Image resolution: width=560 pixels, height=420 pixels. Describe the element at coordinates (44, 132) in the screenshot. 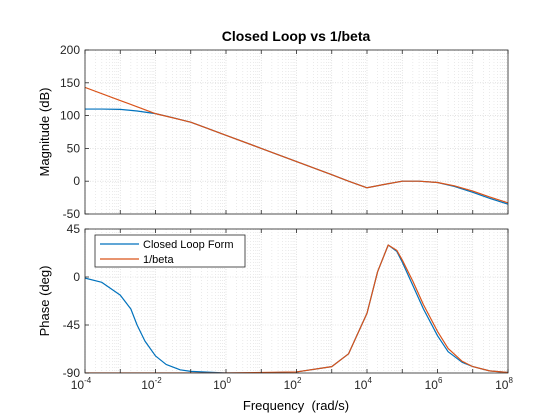

I see `magnitude-ylabel: Magnitude (dB)` at that location.